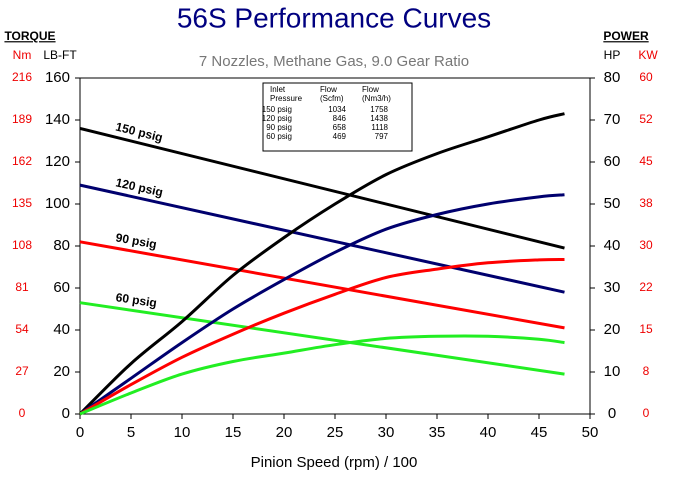 Image resolution: width=689 pixels, height=478 pixels. Describe the element at coordinates (612, 287) in the screenshot. I see `y2-tick-label: 30` at that location.